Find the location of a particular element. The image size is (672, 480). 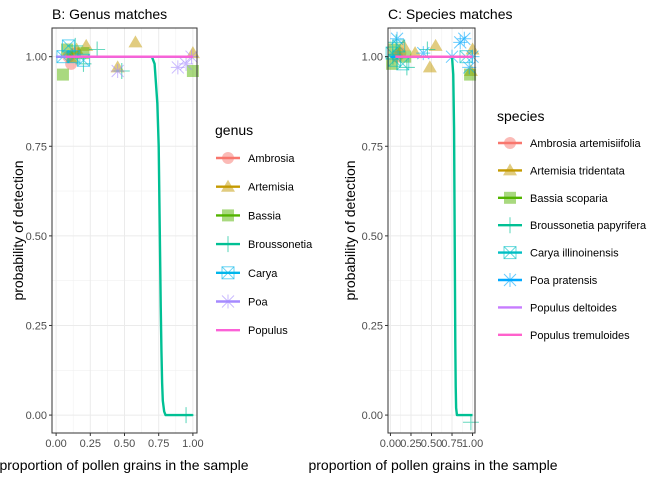

legend-item: Populus tremuloides is located at coordinates (564, 336).